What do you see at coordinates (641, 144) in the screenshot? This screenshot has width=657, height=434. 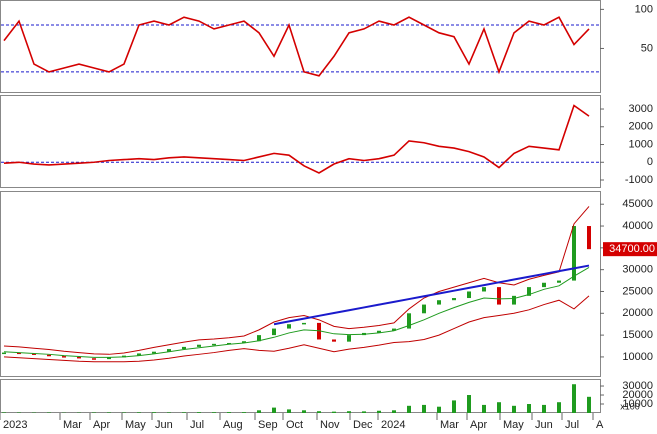 I see `y-tick-label: 1000` at bounding box center [641, 144].